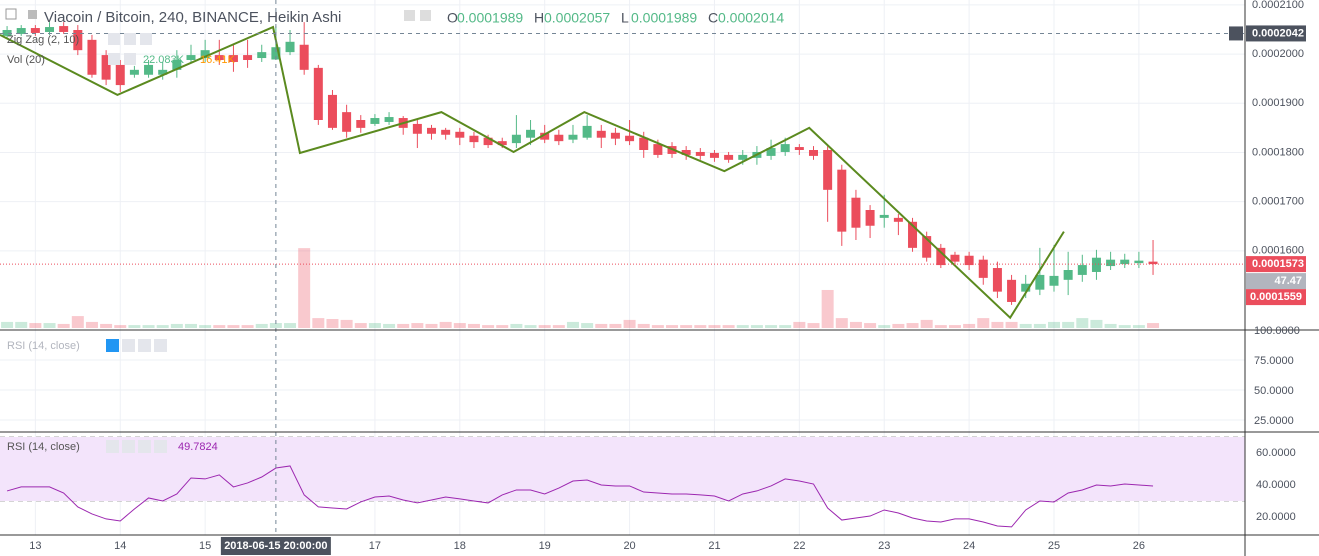  I want to click on collapse-icon, so click(11, 14).